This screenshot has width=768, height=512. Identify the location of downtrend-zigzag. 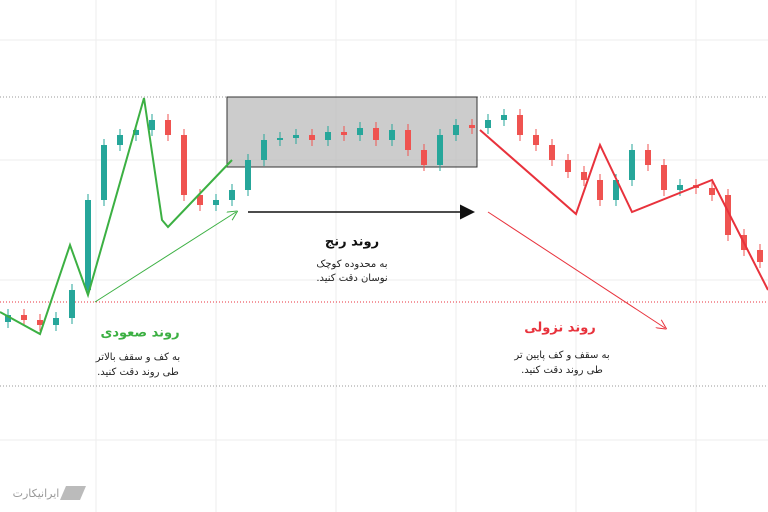
(623, 210).